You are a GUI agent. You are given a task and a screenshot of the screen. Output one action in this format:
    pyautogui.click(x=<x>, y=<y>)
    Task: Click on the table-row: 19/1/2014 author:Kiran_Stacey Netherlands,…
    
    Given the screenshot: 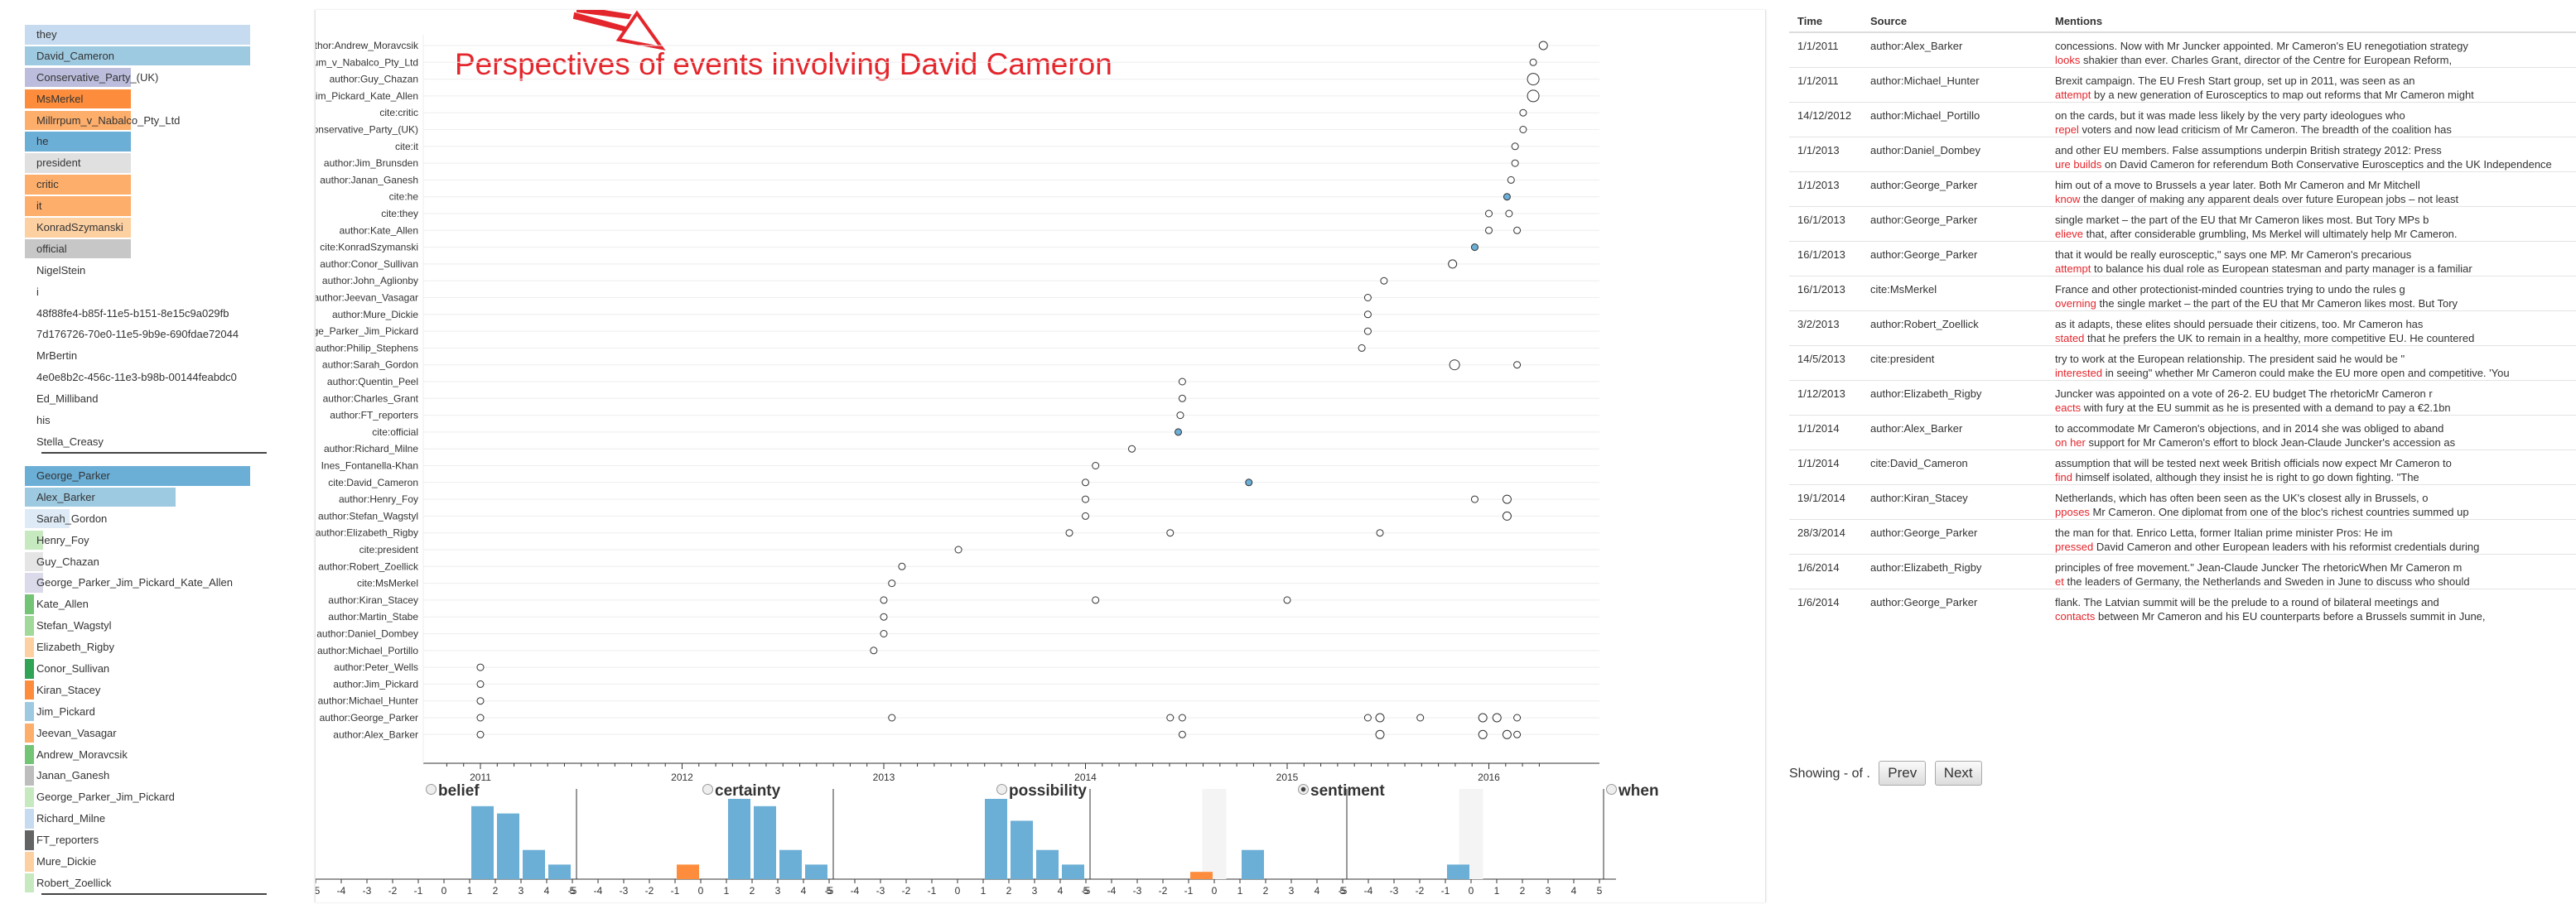 What is the action you would take?
    pyautogui.click(x=2182, y=502)
    